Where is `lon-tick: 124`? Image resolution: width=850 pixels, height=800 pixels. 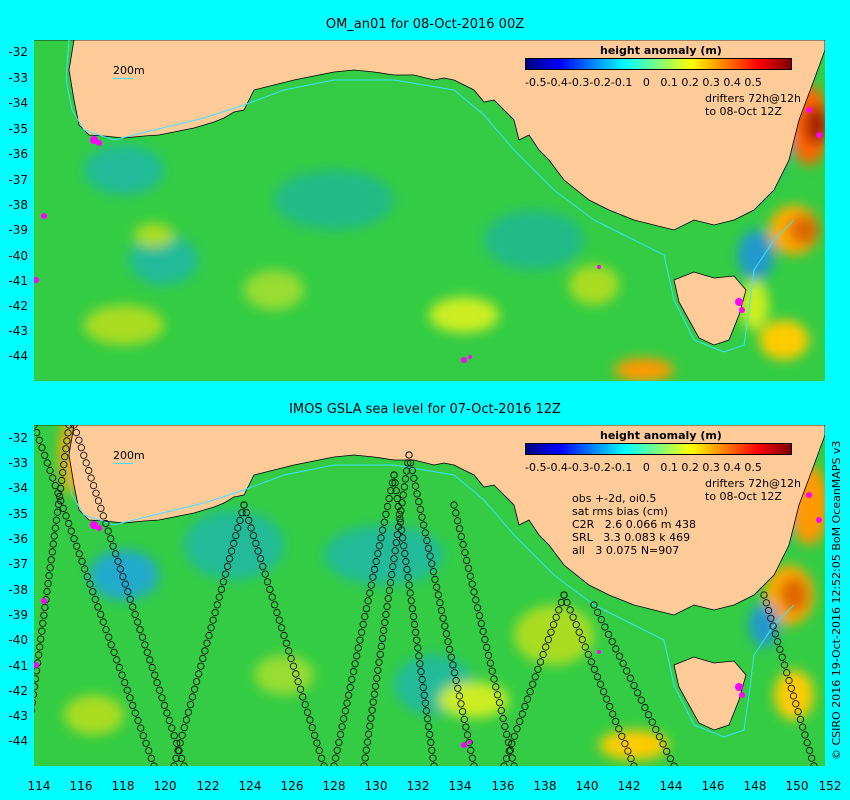 lon-tick: 124 is located at coordinates (250, 786).